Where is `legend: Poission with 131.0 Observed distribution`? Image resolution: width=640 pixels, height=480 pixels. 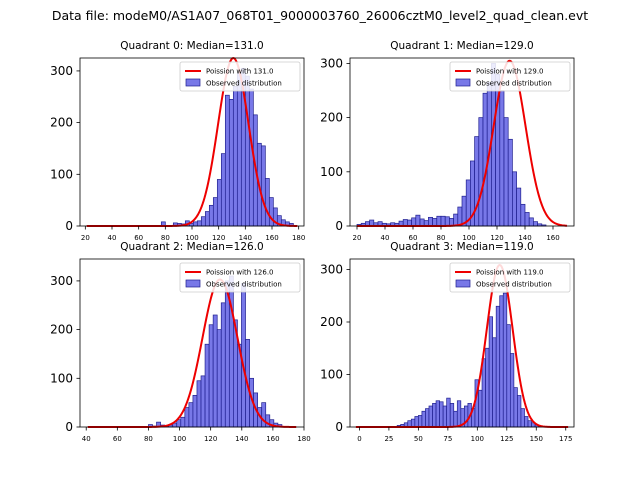 legend: Poission with 131.0 Observed distribution is located at coordinates (240, 76).